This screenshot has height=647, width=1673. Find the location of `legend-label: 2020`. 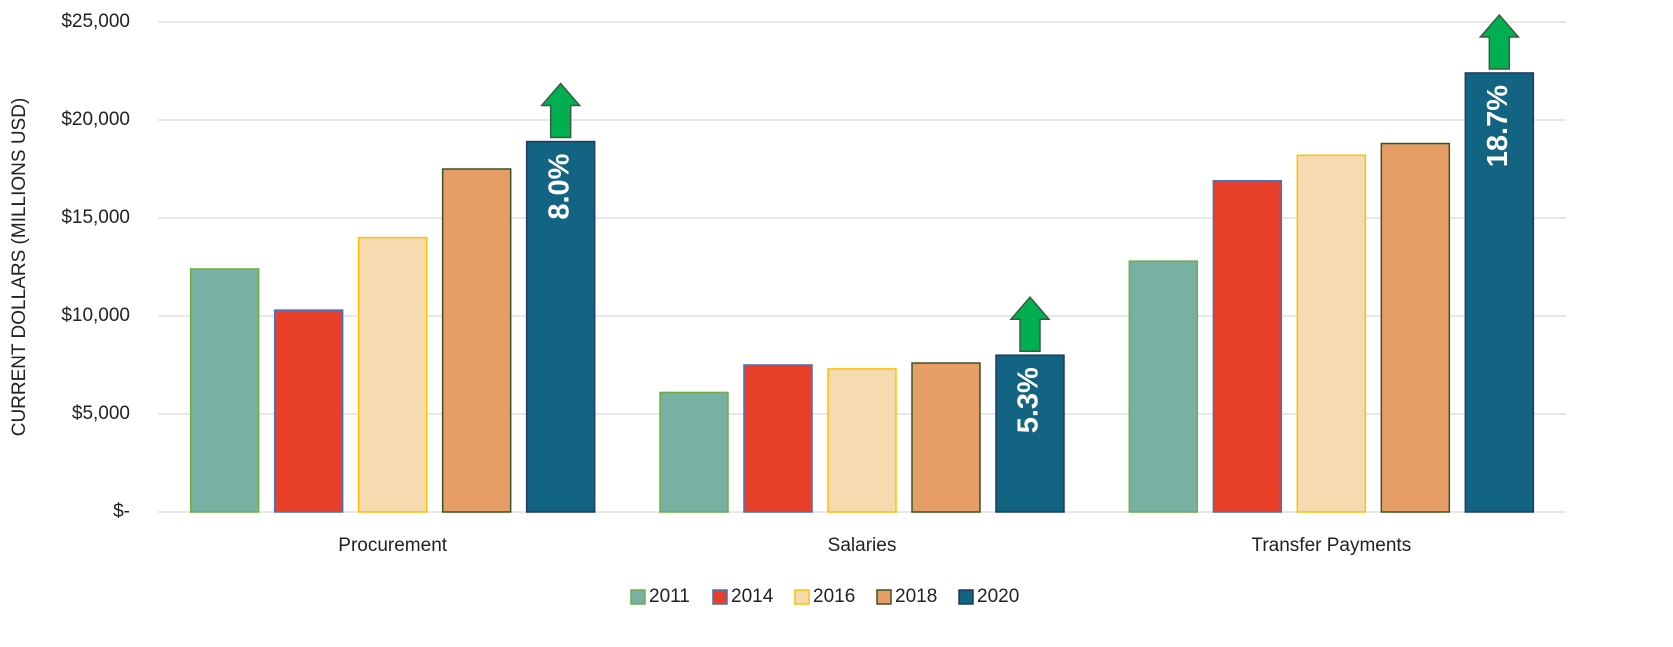

legend-label: 2020 is located at coordinates (998, 596).